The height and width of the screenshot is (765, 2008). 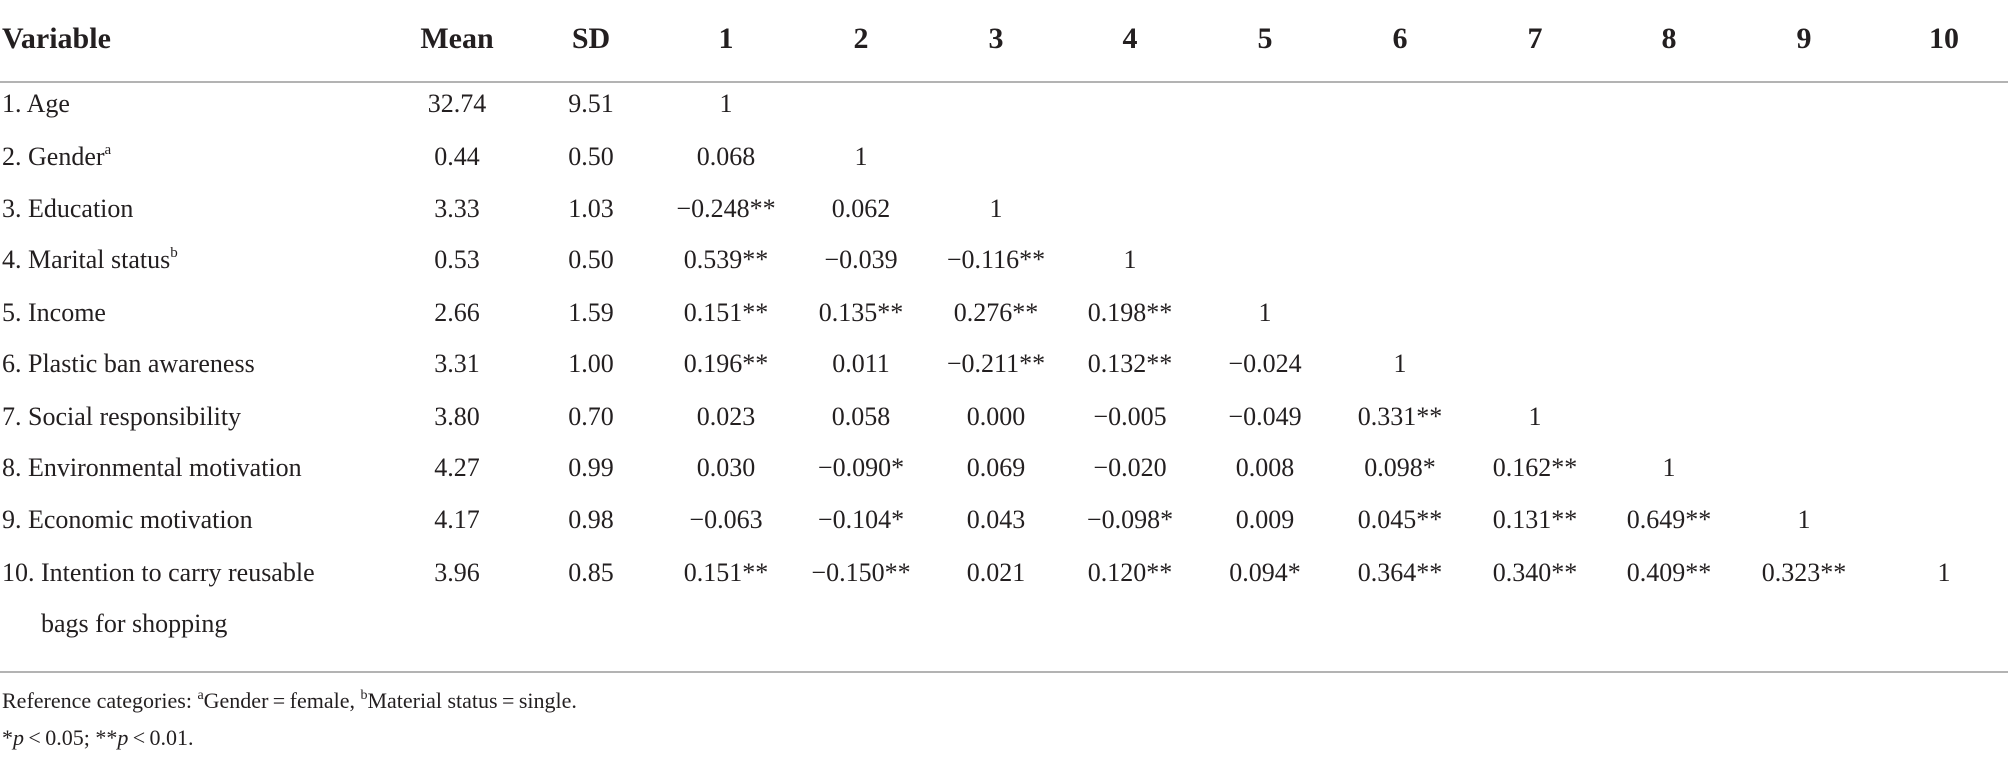 I want to click on cell: 2.66, so click(x=457, y=312).